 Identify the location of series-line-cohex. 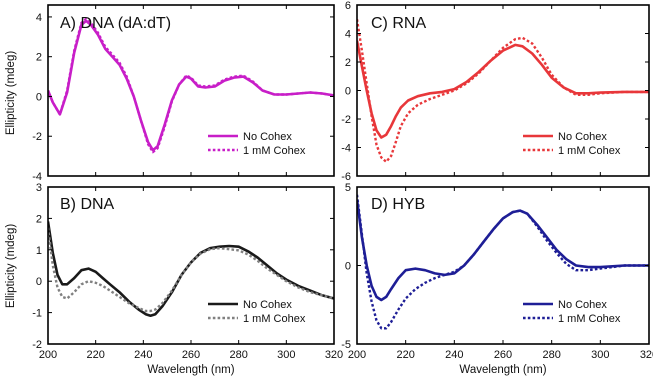
(191, 270).